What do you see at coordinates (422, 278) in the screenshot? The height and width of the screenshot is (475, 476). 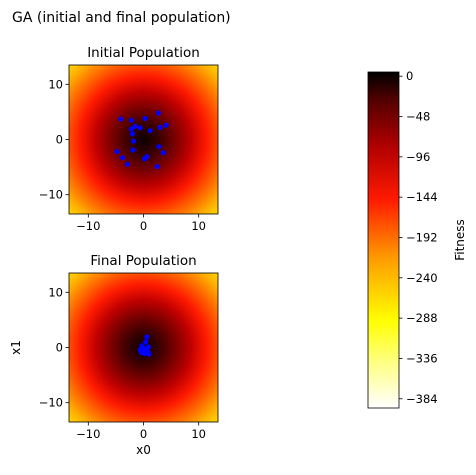 I see `colorbar-tick-label: −240` at bounding box center [422, 278].